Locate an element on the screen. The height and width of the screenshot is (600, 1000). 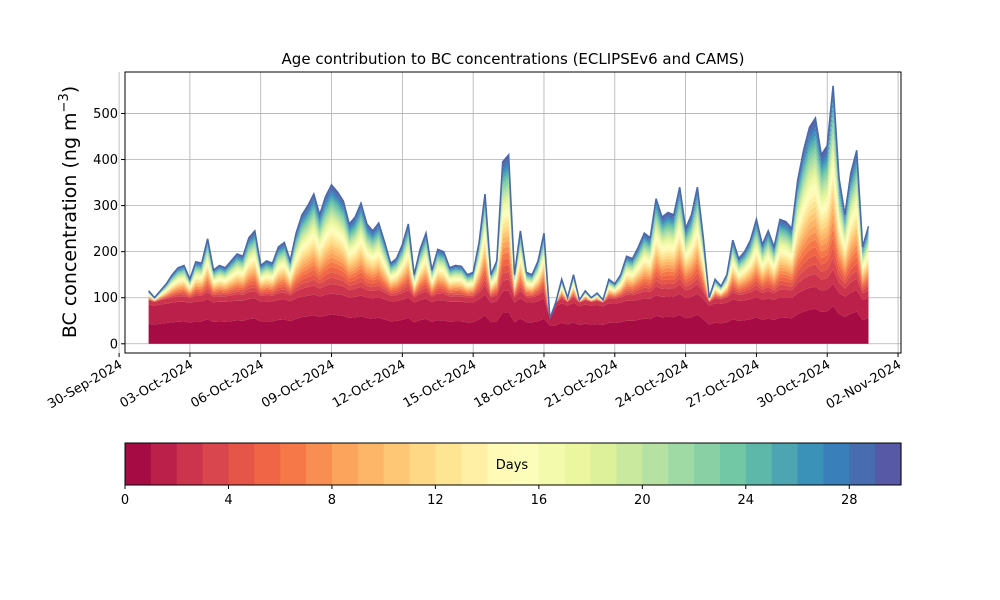
x-tick-label: 27-Oct-2024 is located at coordinates (723, 384).